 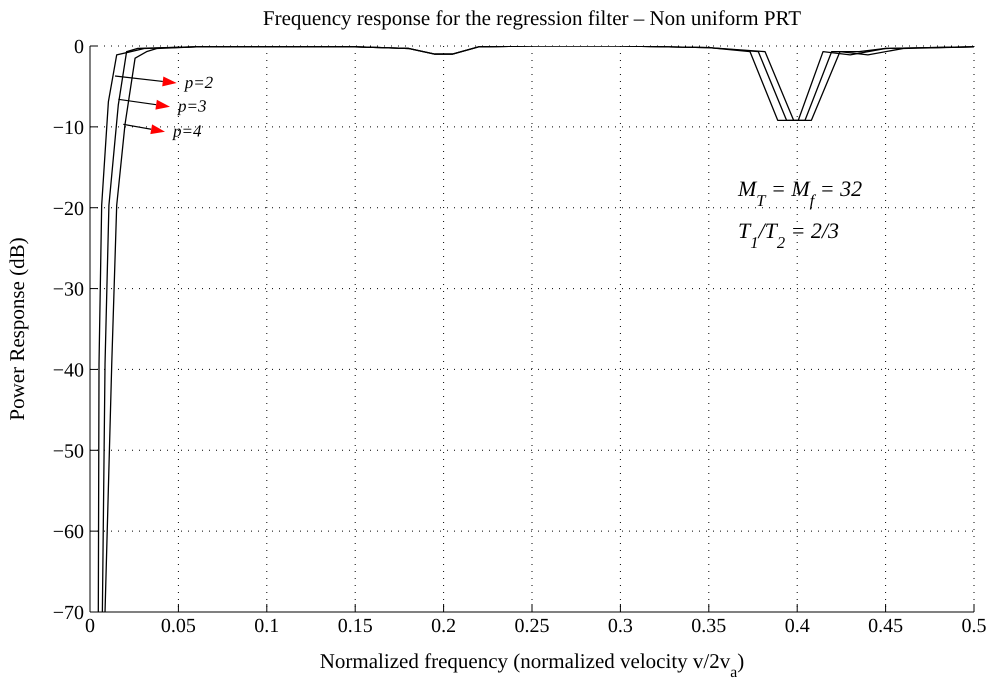 What do you see at coordinates (68, 613) in the screenshot?
I see `y-tick-label: −70` at bounding box center [68, 613].